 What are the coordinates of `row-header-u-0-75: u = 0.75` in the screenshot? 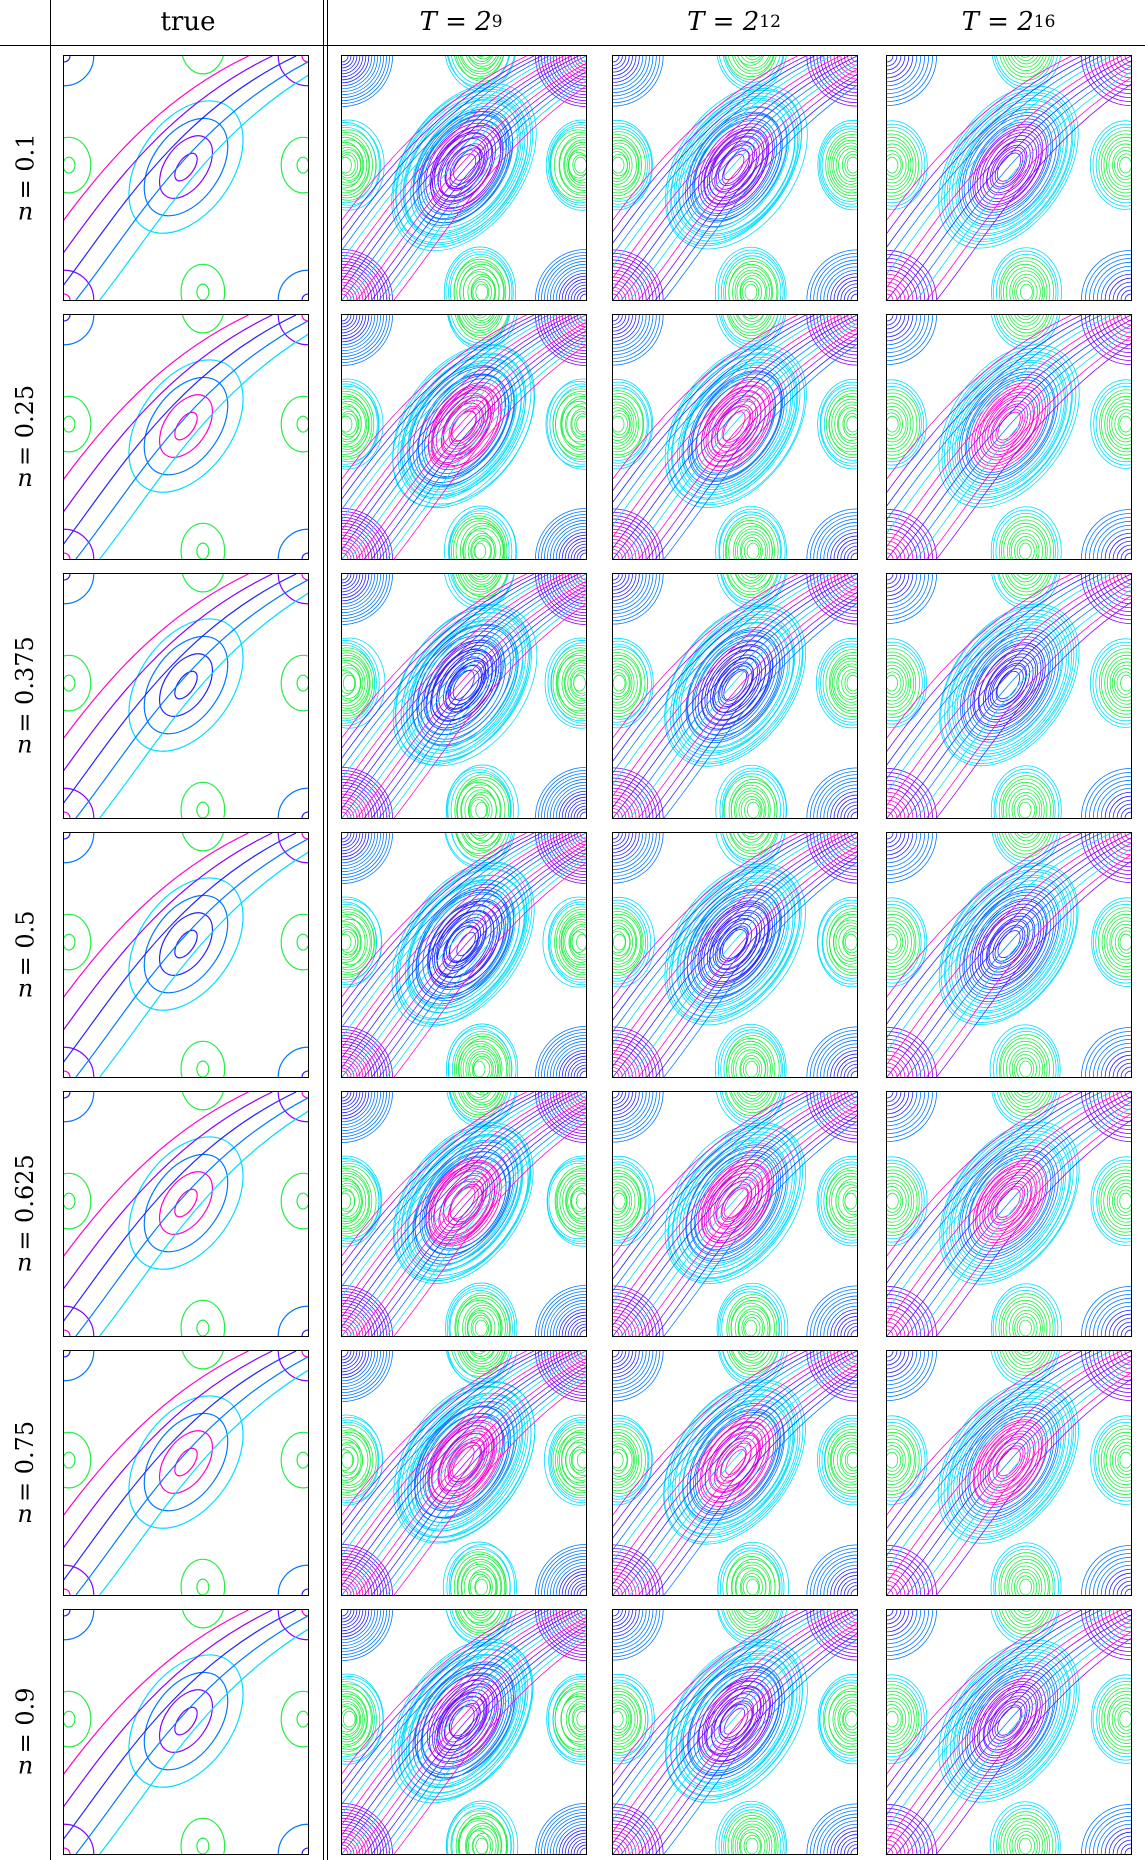 It's located at (25, 1473).